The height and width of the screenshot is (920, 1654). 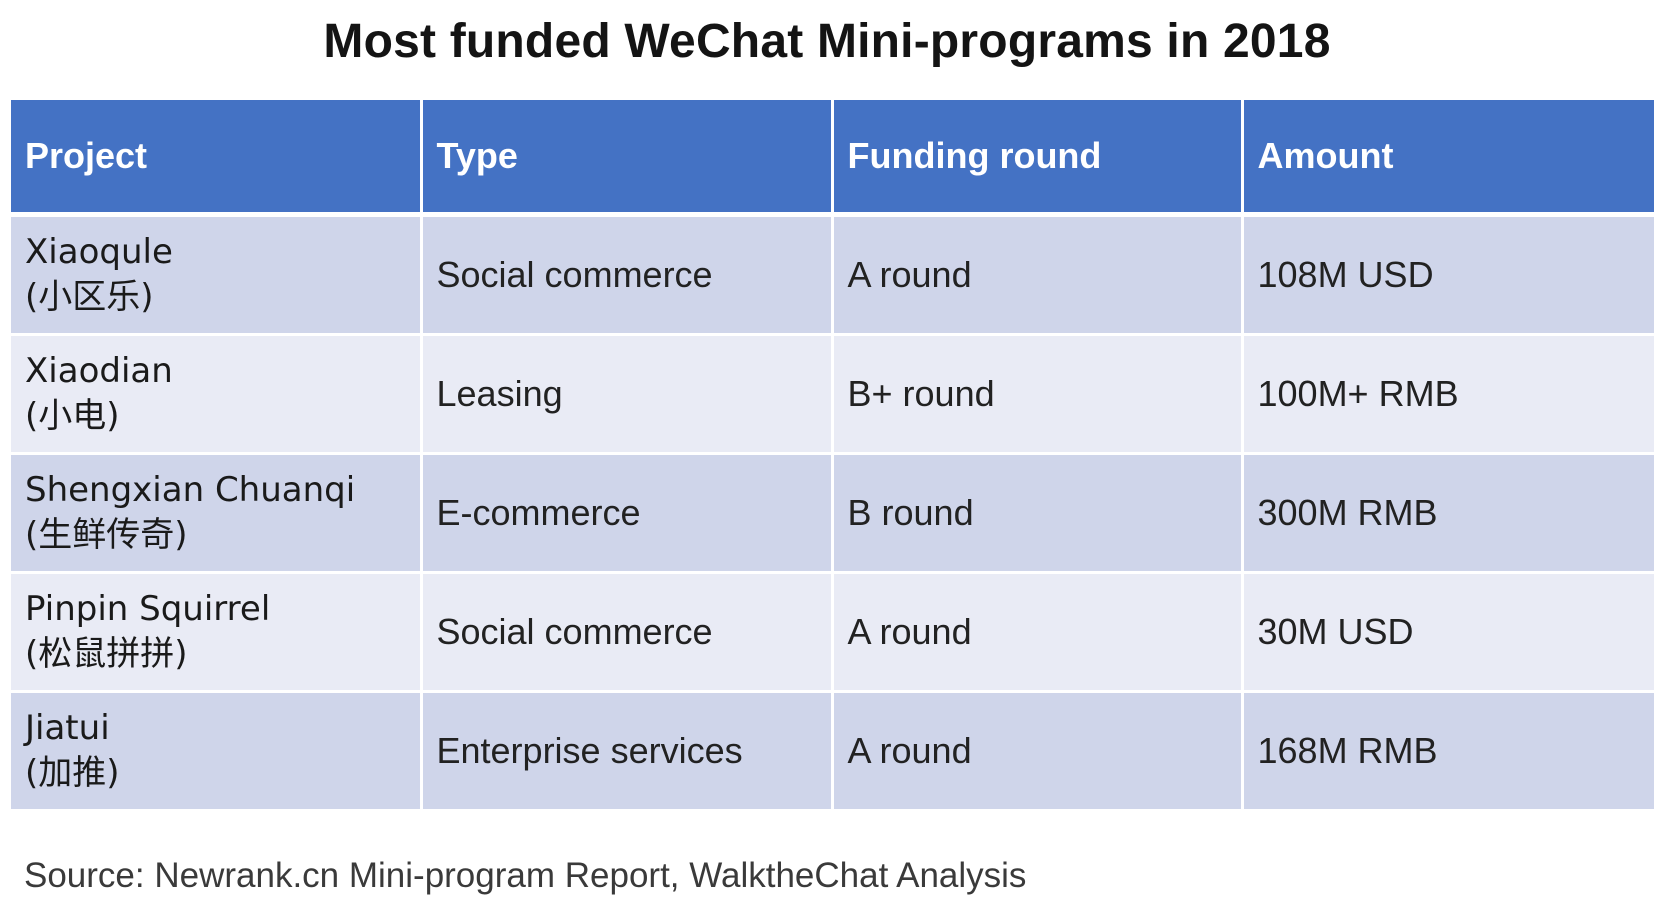 I want to click on project-name: Xiaodian, so click(x=99, y=371).